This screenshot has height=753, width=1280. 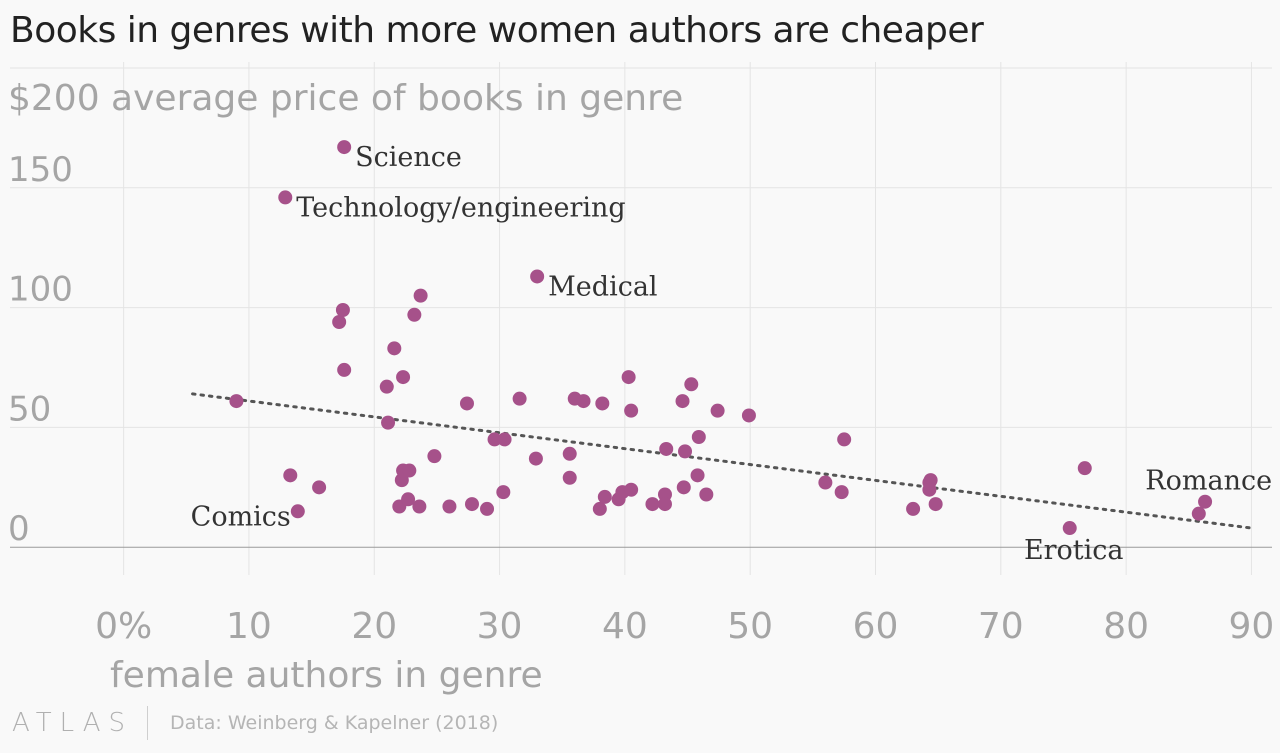 I want to click on atlas-logo: ATLAS, so click(x=73, y=723).